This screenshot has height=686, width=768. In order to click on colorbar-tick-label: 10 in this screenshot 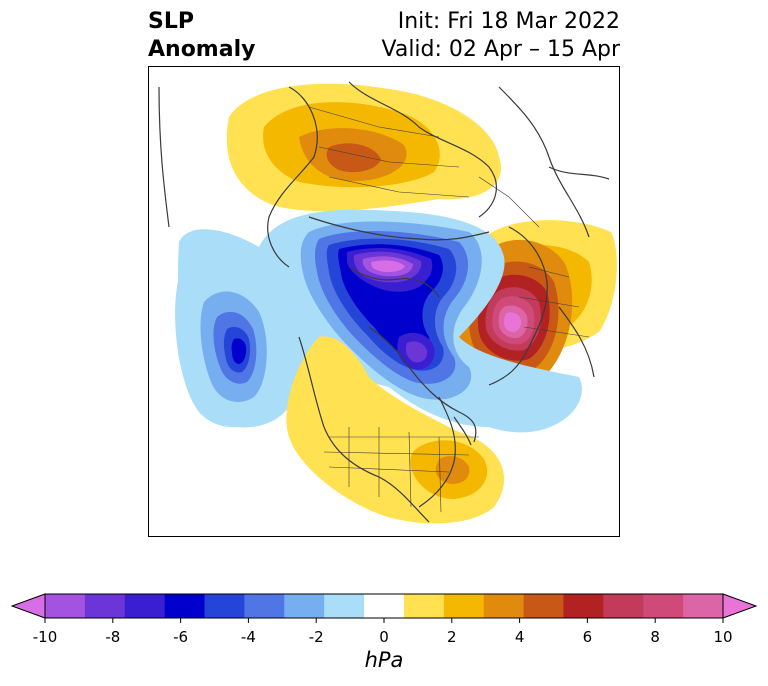, I will do `click(723, 637)`.